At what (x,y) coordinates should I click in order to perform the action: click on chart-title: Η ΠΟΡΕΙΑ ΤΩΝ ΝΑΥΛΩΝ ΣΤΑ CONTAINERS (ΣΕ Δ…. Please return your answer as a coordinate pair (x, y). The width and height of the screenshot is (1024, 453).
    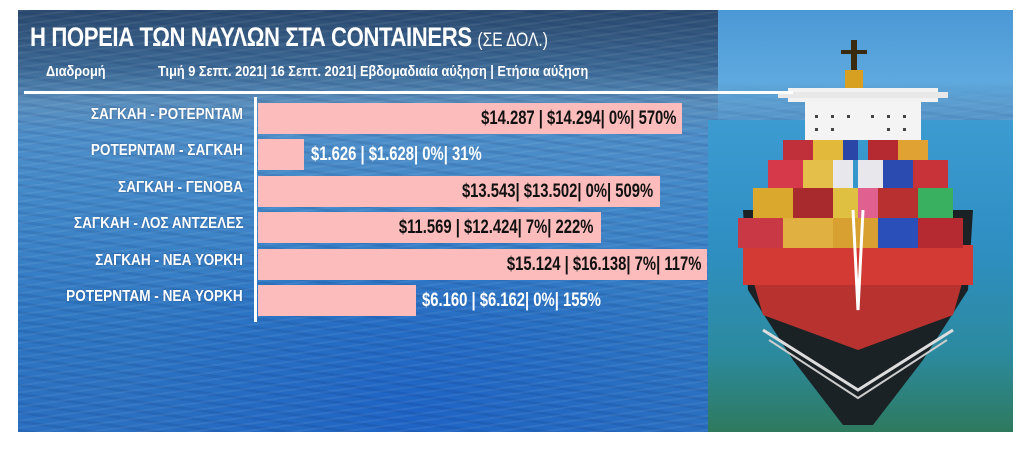
    Looking at the image, I should click on (289, 37).